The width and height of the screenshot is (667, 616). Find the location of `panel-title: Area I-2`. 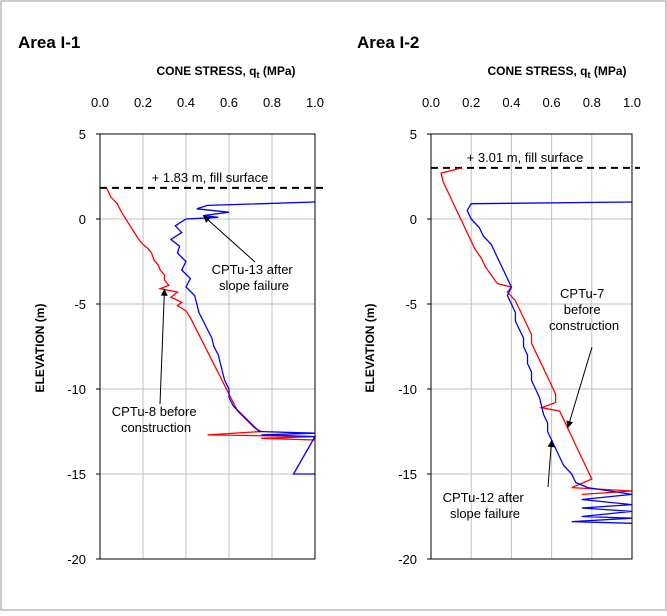

panel-title: Area I-2 is located at coordinates (388, 42).